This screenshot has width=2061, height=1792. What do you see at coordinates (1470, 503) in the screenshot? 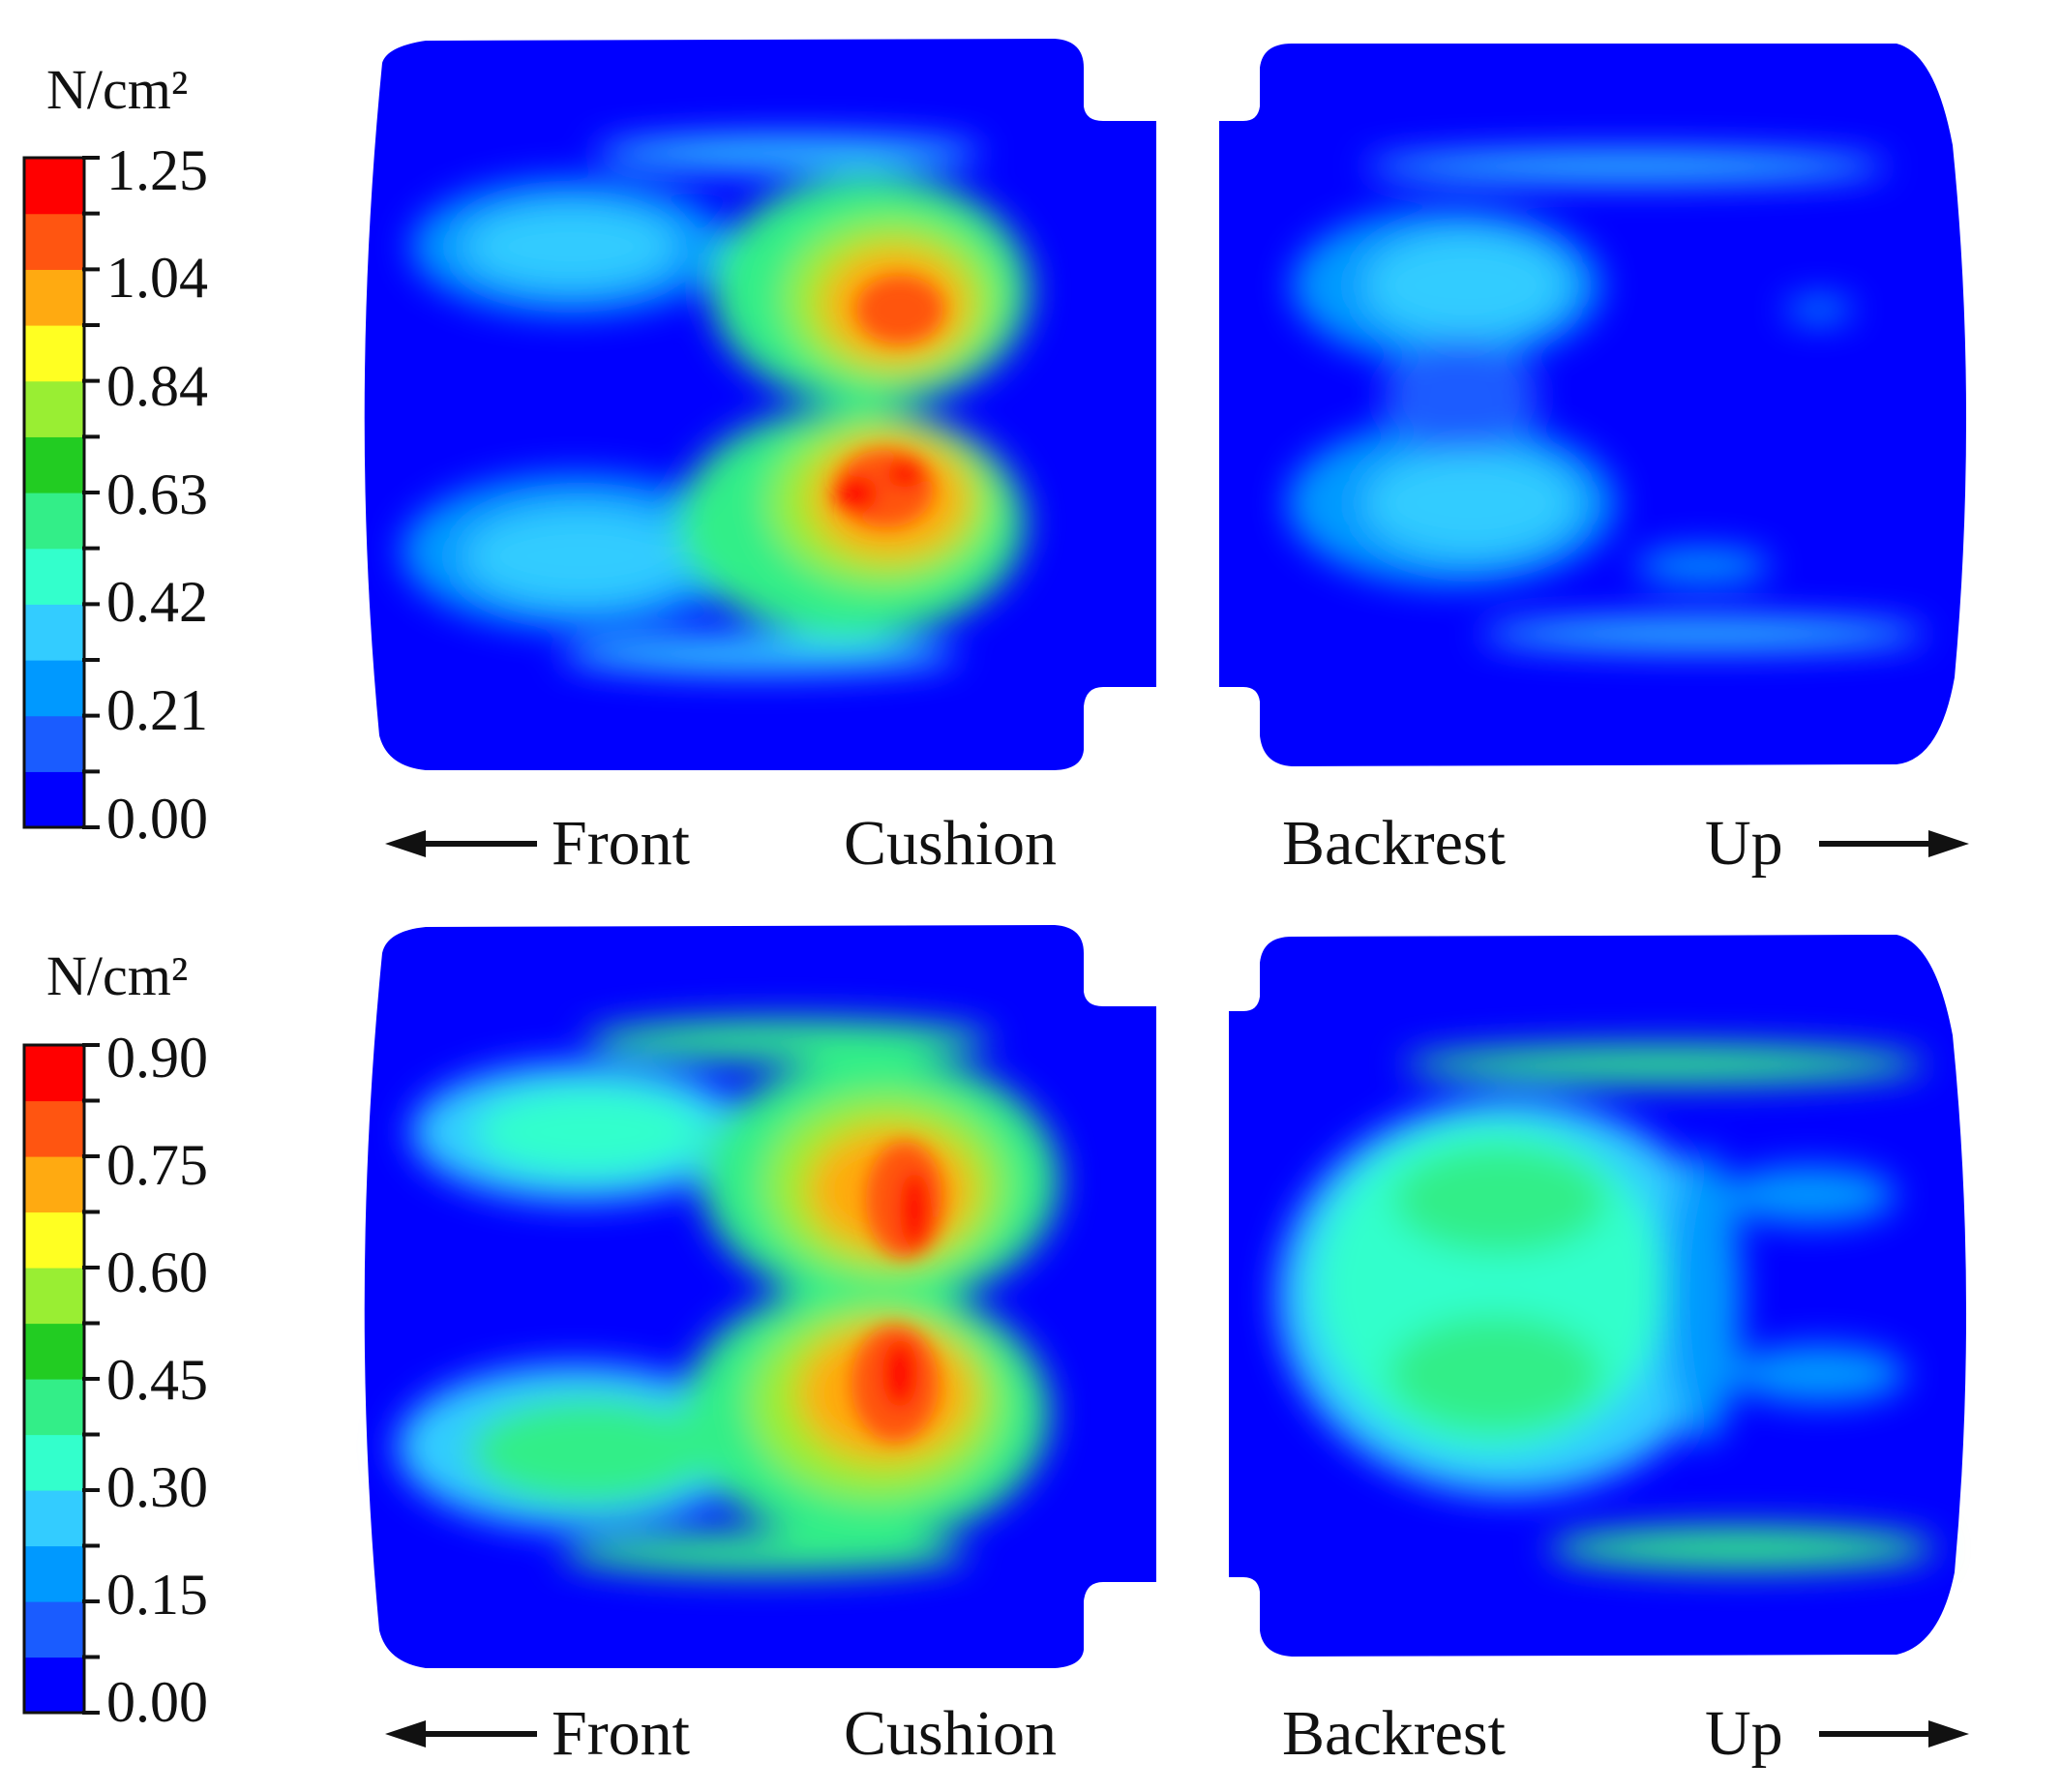
I see `backrest-shoulder-lower-inner` at bounding box center [1470, 503].